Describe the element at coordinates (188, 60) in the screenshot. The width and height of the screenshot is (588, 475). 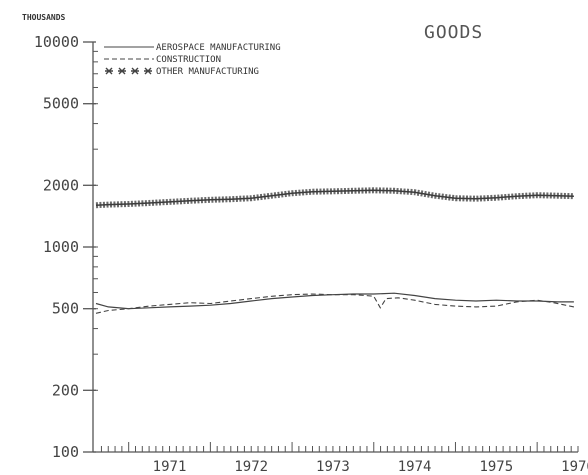
I see `legend-label: CONSTRUCTION` at that location.